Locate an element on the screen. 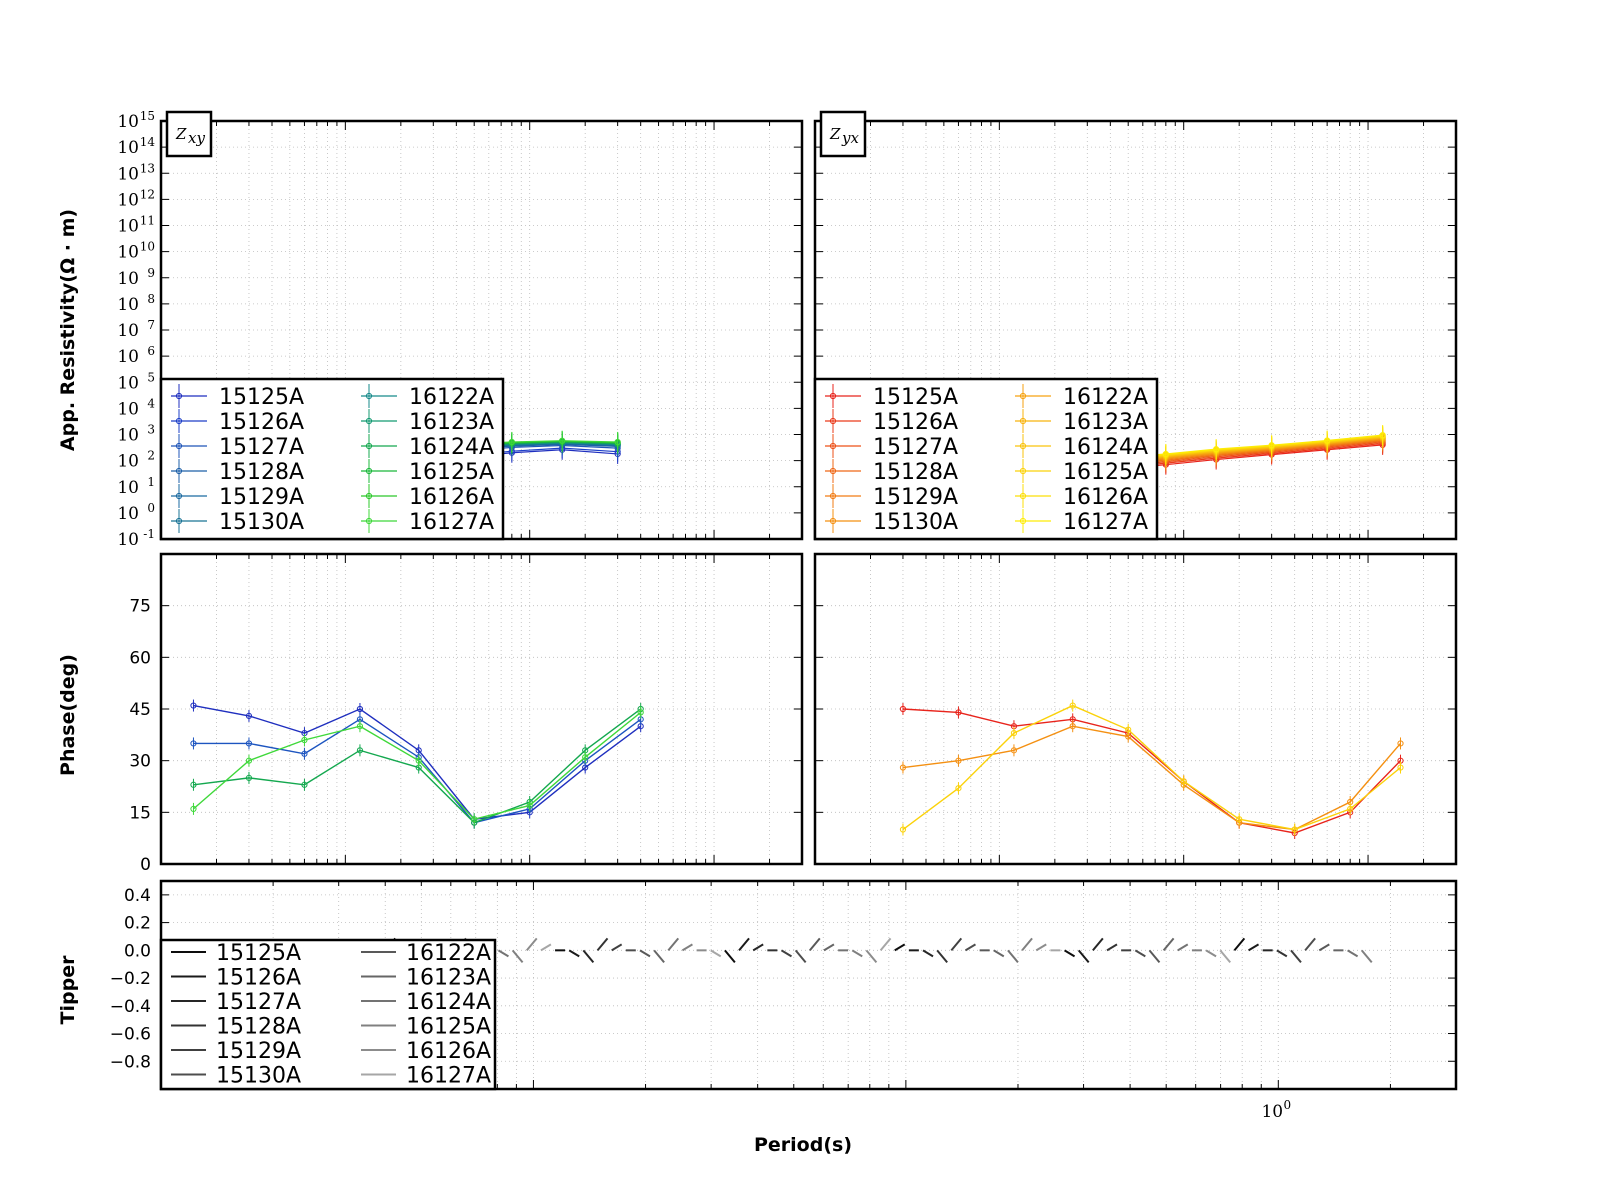 This screenshot has height=1200, width=1600. tipper-y-tick-label: 0.4 is located at coordinates (137, 896).